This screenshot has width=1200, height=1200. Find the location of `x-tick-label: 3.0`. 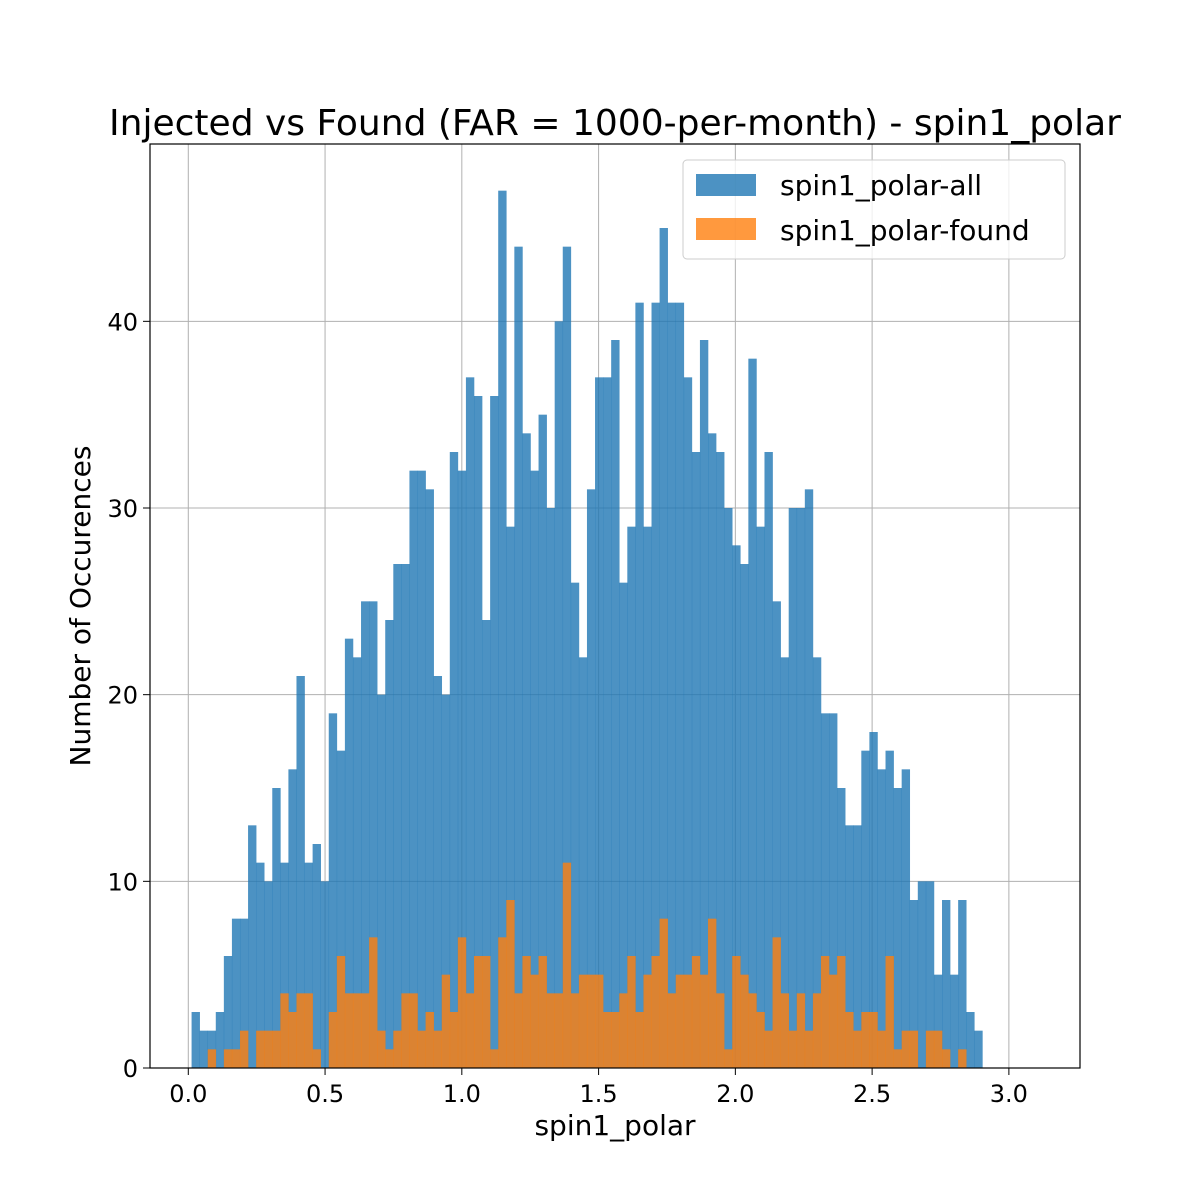

x-tick-label: 3.0 is located at coordinates (1009, 1094).